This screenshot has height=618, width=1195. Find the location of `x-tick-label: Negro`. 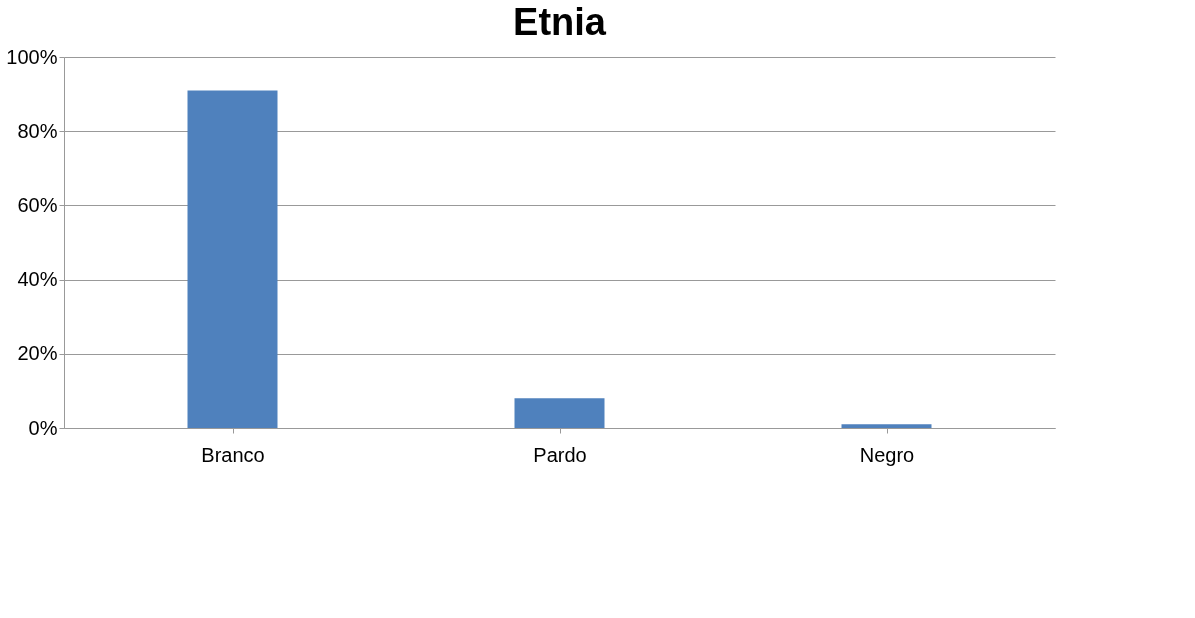

x-tick-label: Negro is located at coordinates (887, 454).